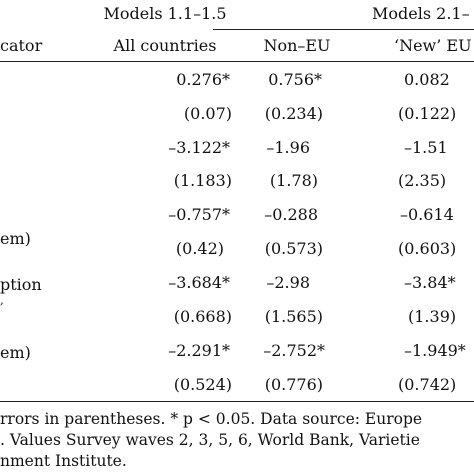 This screenshot has width=474, height=474. What do you see at coordinates (199, 282) in the screenshot?
I see `cell: –3.684*` at bounding box center [199, 282].